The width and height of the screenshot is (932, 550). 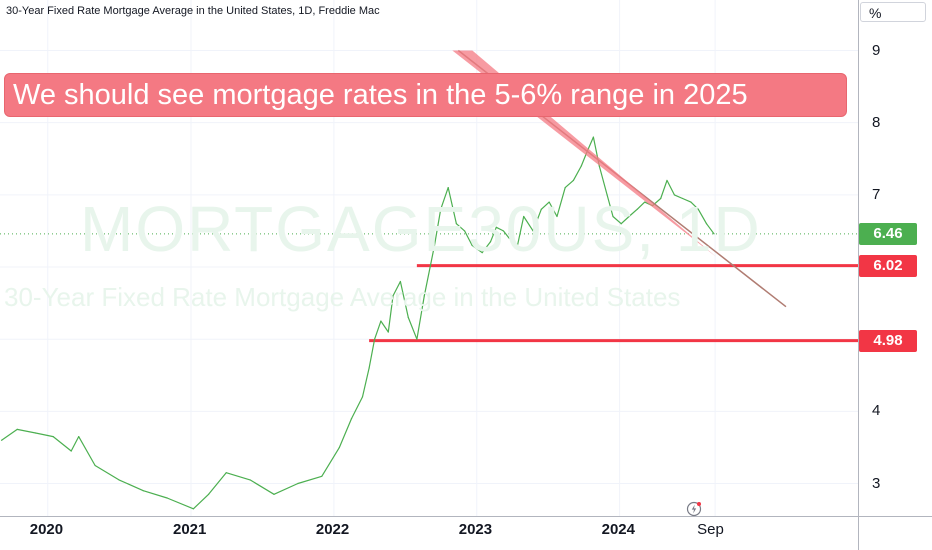 What do you see at coordinates (888, 233) in the screenshot?
I see `price-tag: 6.46` at bounding box center [888, 233].